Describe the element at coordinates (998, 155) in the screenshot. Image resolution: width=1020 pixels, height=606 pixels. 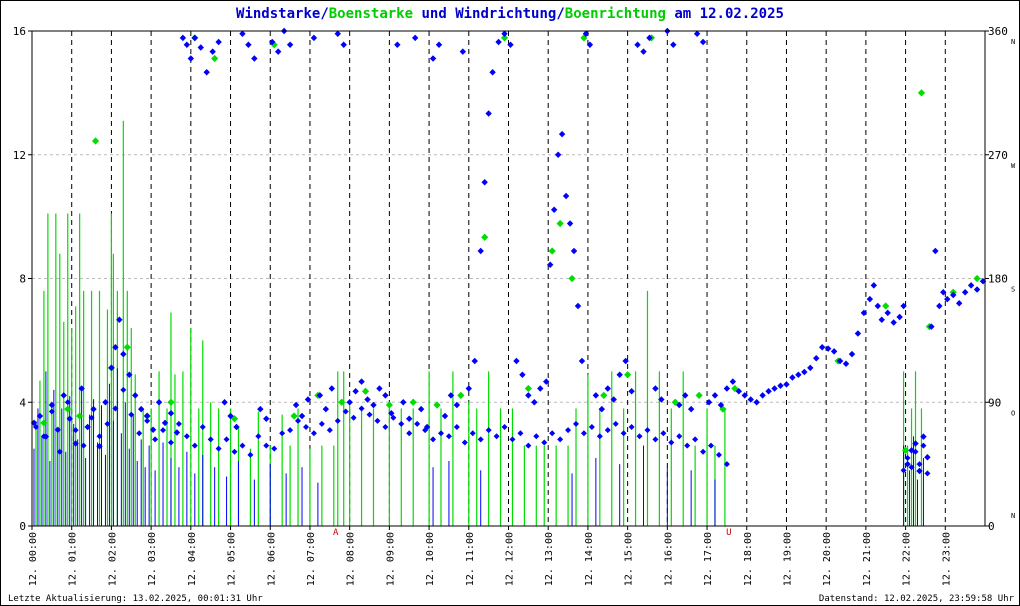
I see `right-tick-label: 270` at that location.